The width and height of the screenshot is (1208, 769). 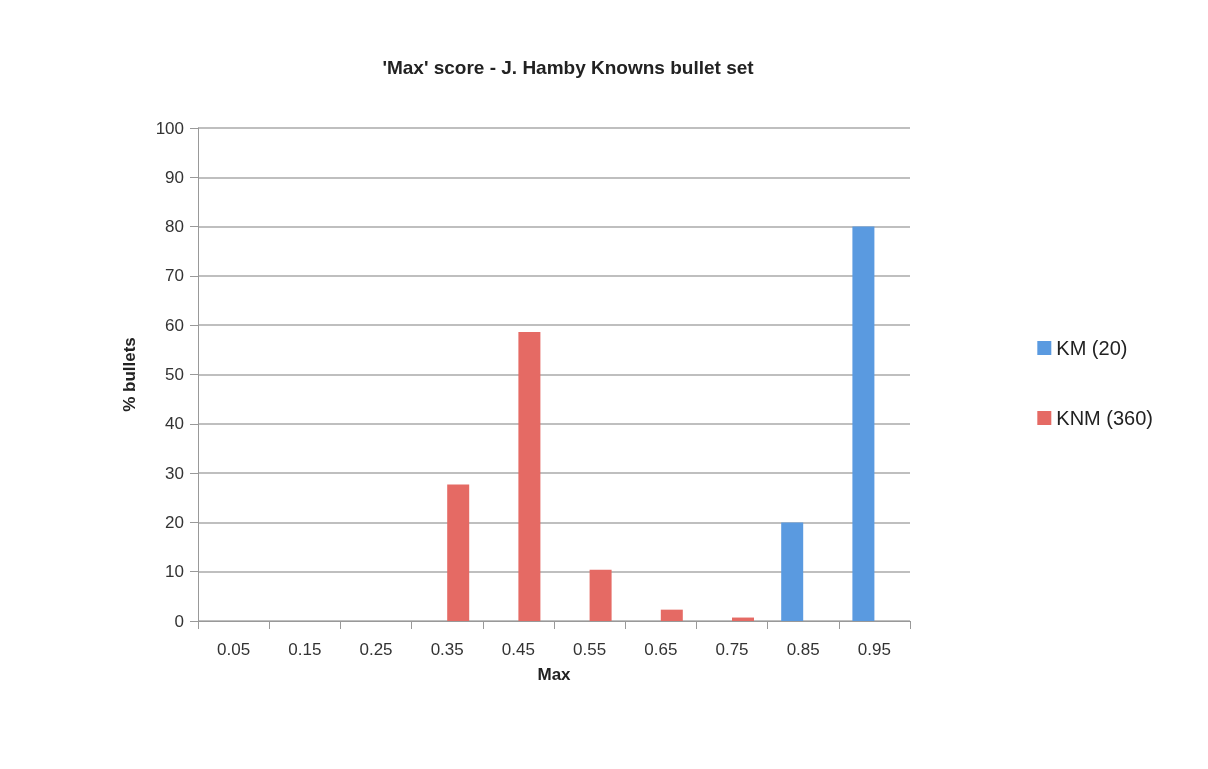 What do you see at coordinates (590, 649) in the screenshot?
I see `x-tick-label: 0.55` at bounding box center [590, 649].